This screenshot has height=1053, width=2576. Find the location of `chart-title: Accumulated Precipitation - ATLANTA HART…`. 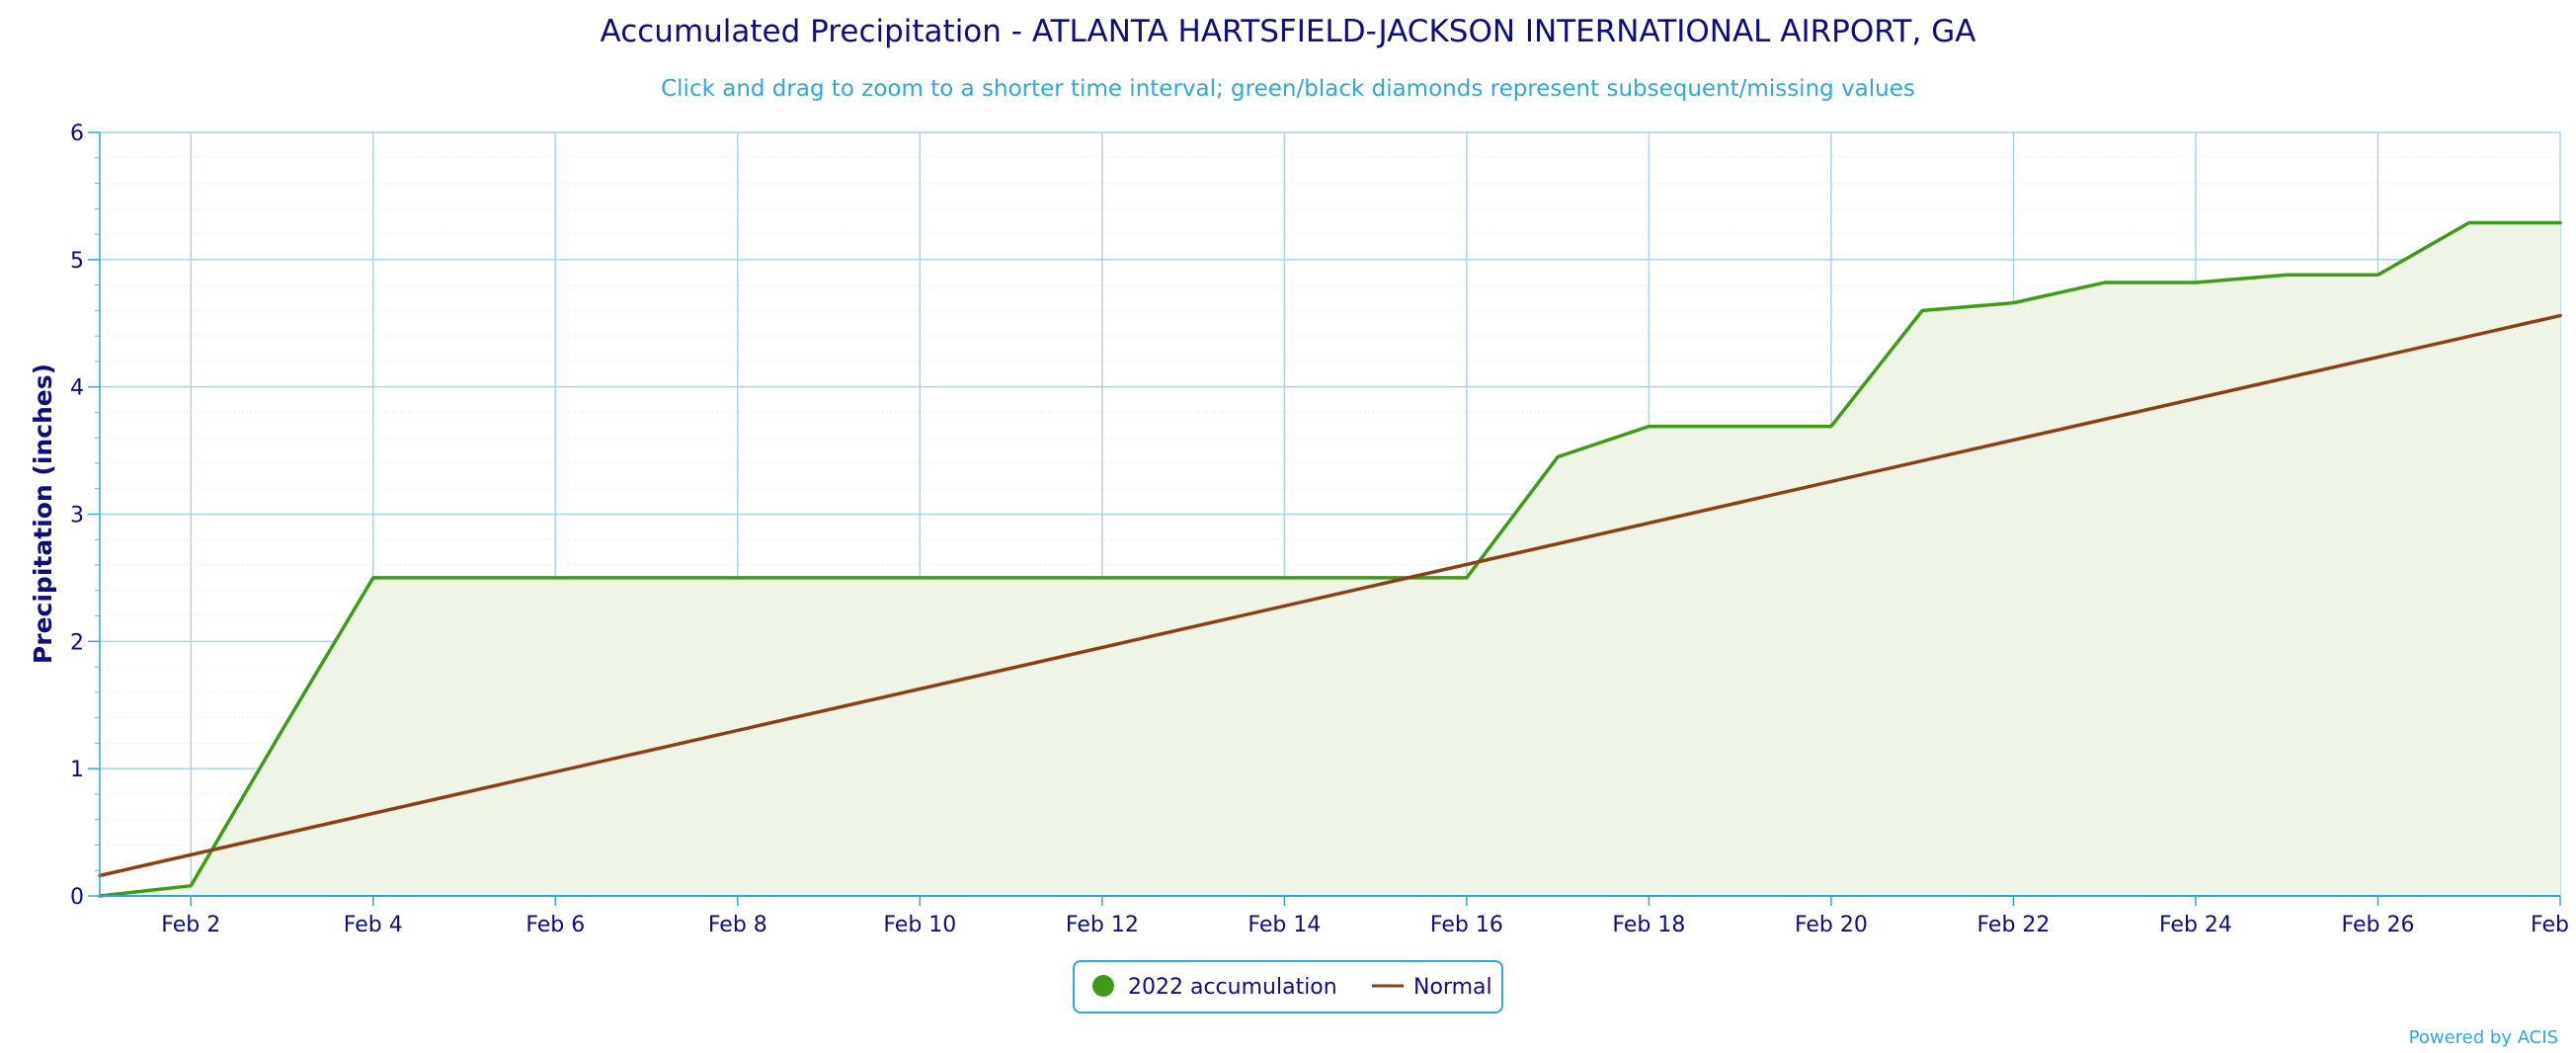

chart-title: Accumulated Precipitation - ATLANTA HART… is located at coordinates (1288, 31).